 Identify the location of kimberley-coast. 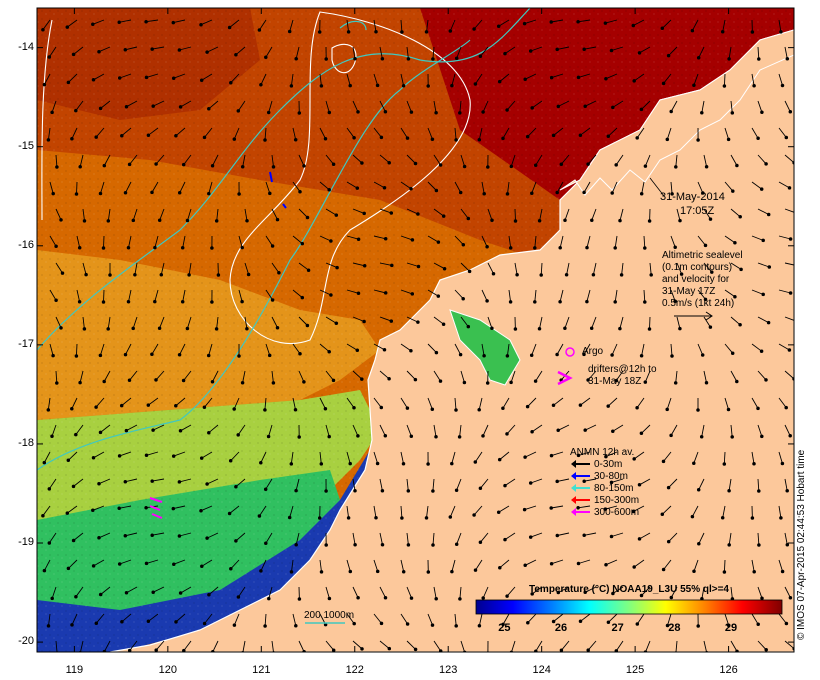
(676, 112).